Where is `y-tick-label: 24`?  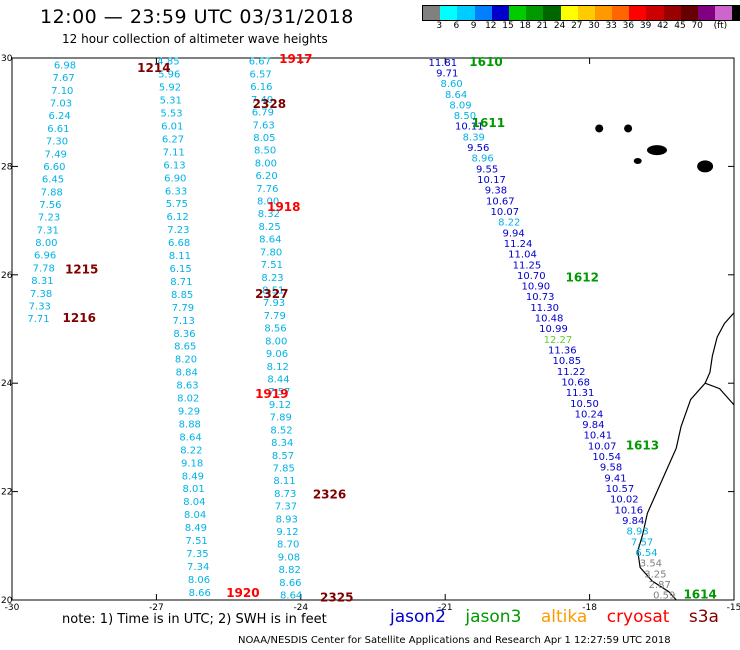
y-tick-label: 24 is located at coordinates (7, 384).